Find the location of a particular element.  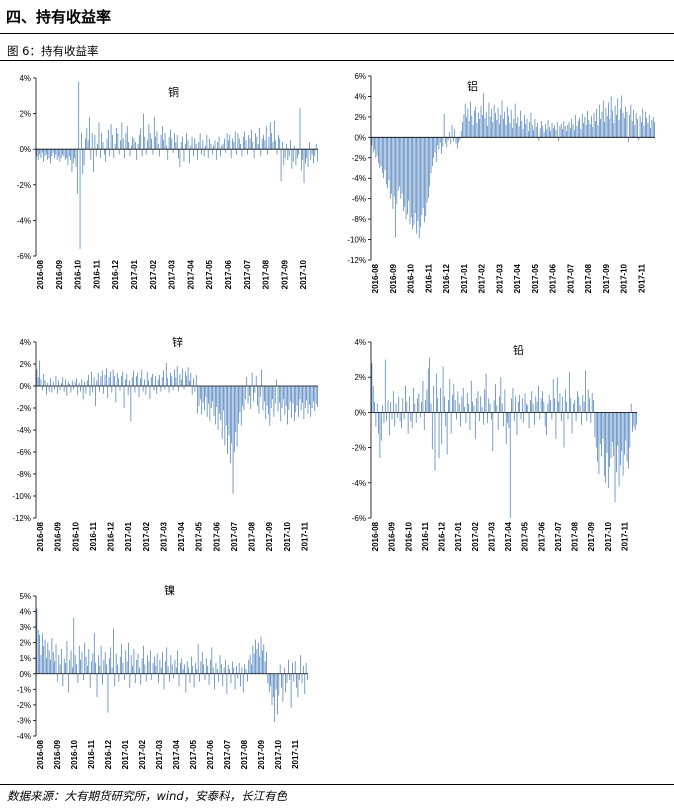

copper-x-tick-label: 2016-10 is located at coordinates (78, 274).